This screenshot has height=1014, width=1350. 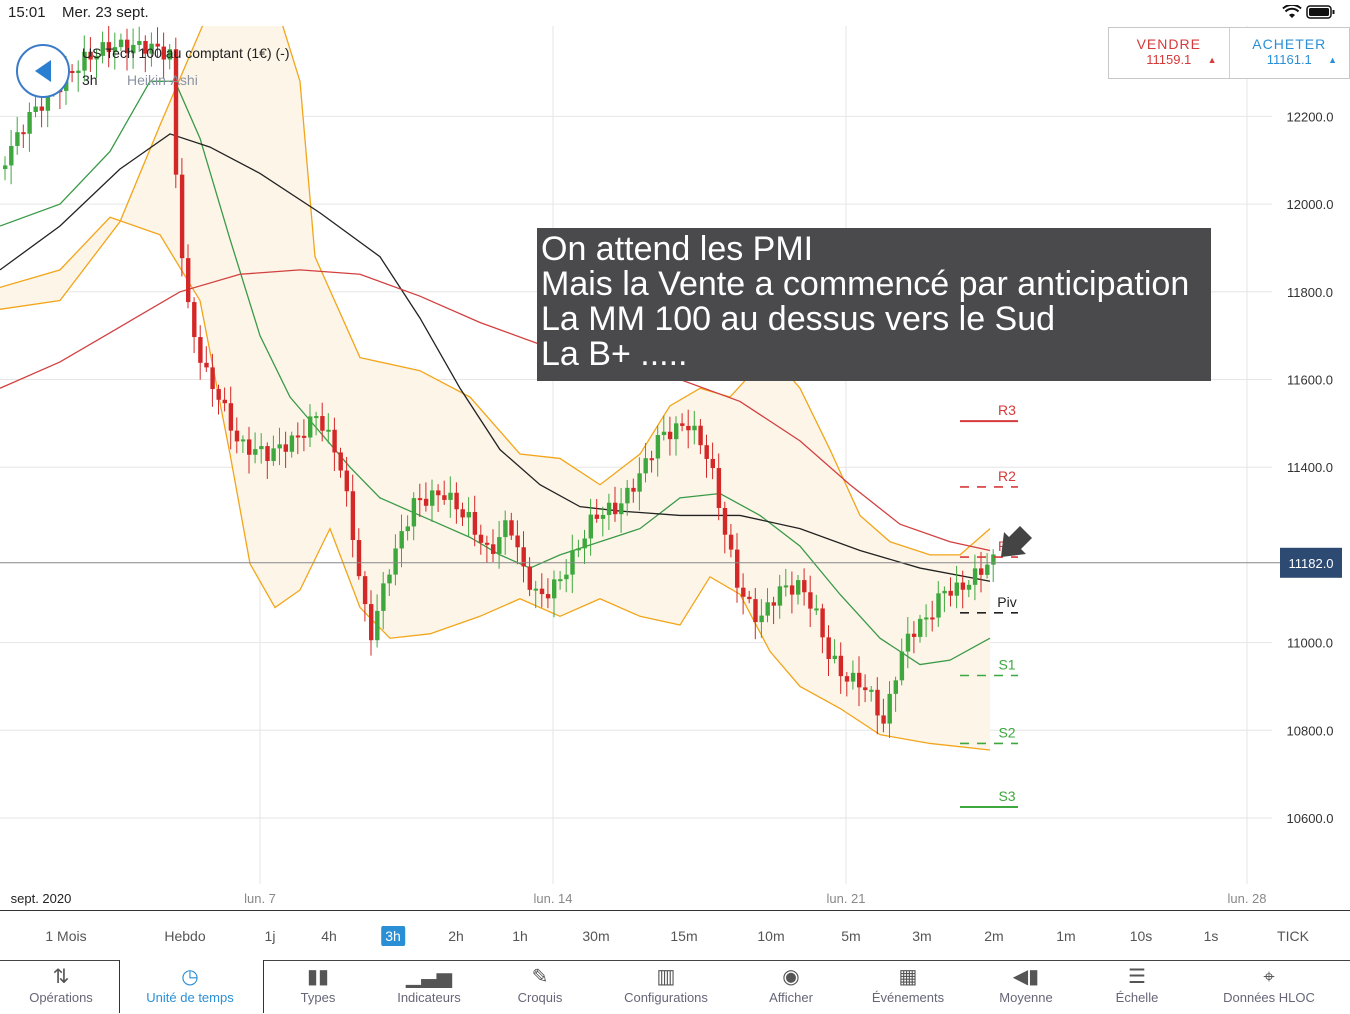 What do you see at coordinates (1332, 60) in the screenshot?
I see `up-triangle-icon: ▲` at bounding box center [1332, 60].